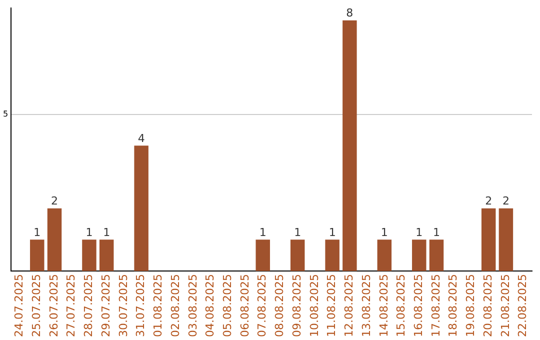 The image size is (540, 340). What do you see at coordinates (210, 306) in the screenshot?
I see `x-tick-label: 04.08.2025` at bounding box center [210, 306].